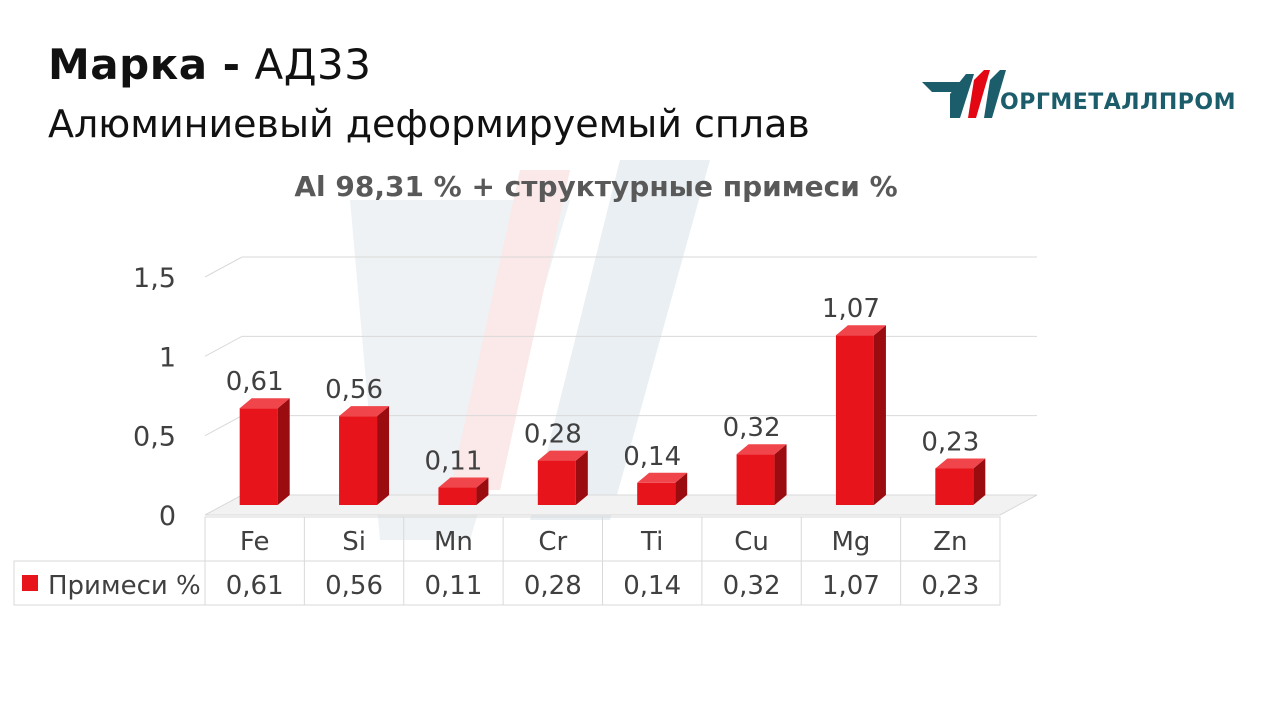 This screenshot has width=1280, height=720. What do you see at coordinates (255, 382) in the screenshot?
I see `data-label: 0,61` at bounding box center [255, 382].